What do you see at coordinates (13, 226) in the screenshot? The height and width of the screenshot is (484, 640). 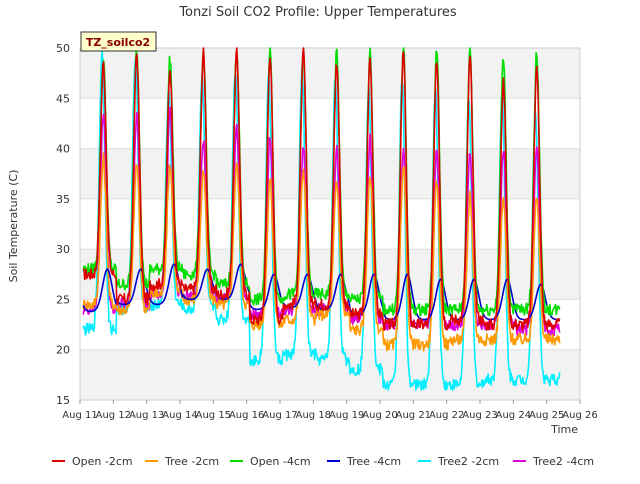 I see `y-axis-label: Soil Temperature (C)` at bounding box center [13, 226].